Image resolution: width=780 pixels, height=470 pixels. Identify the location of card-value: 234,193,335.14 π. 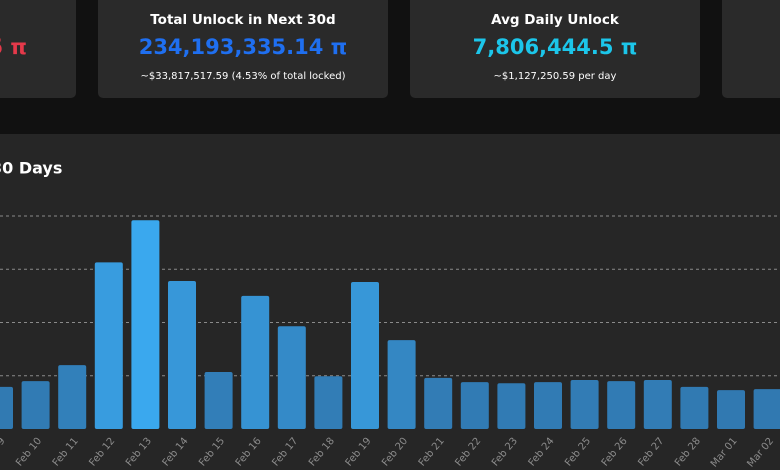
(243, 47).